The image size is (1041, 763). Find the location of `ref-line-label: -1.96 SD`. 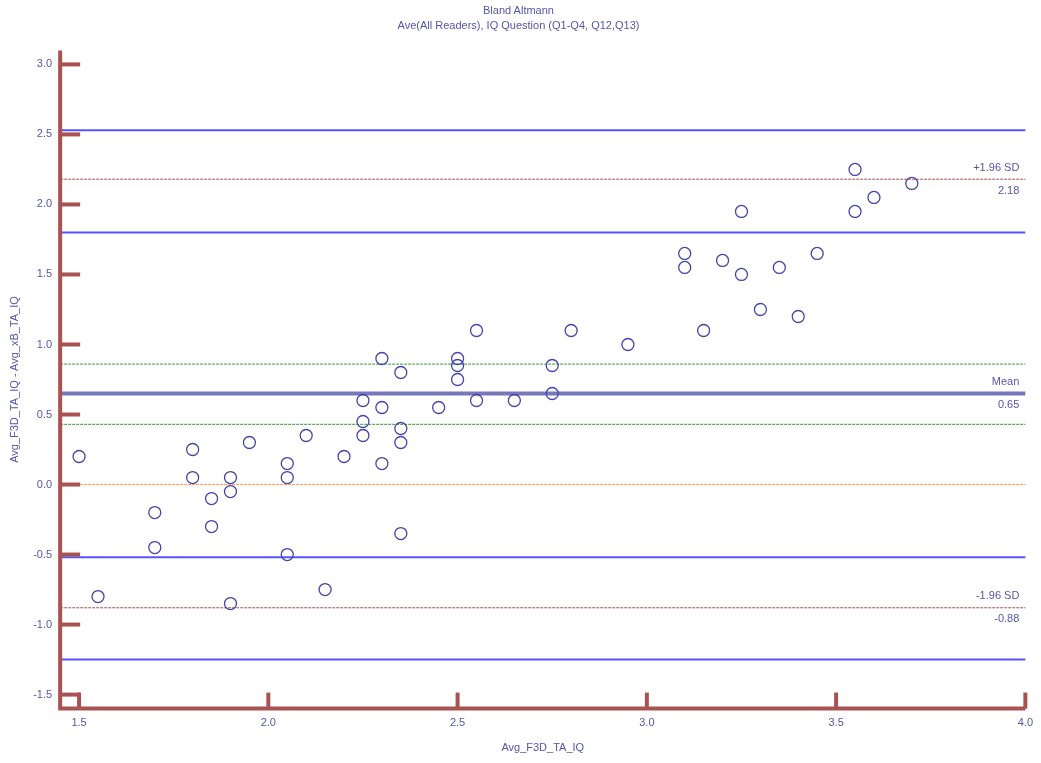

ref-line-label: -1.96 SD is located at coordinates (997, 595).